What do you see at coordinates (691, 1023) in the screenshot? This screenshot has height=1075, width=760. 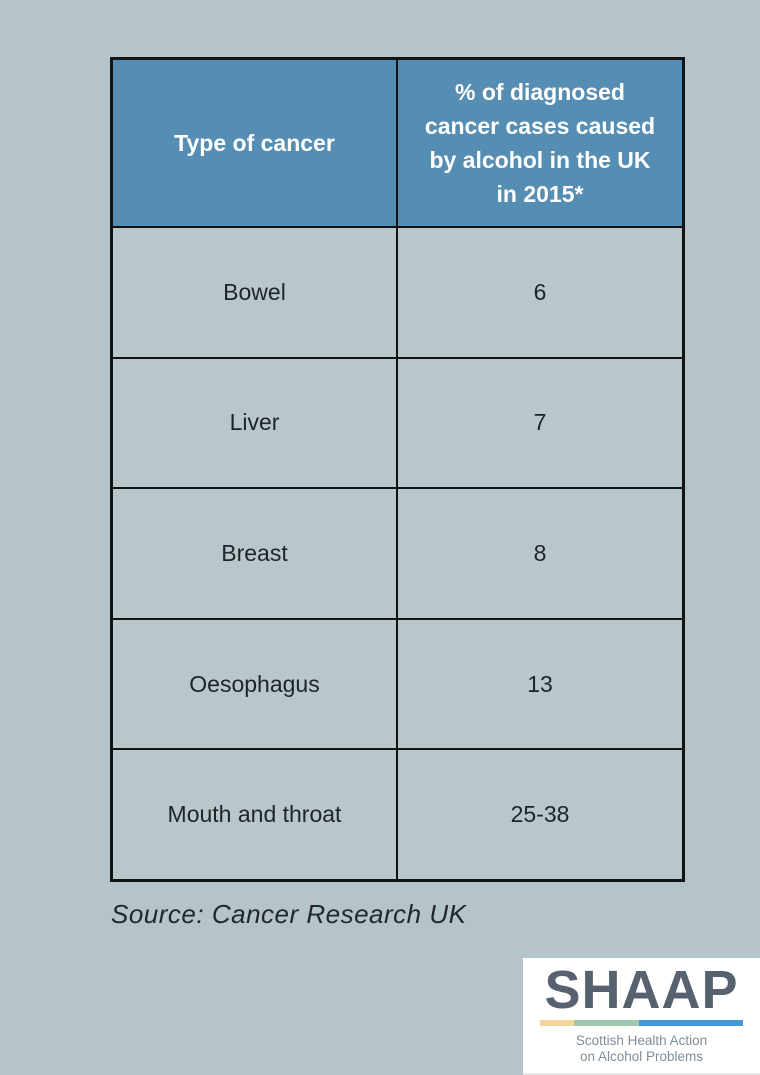 I see `logo-bar-blue-segment` at bounding box center [691, 1023].